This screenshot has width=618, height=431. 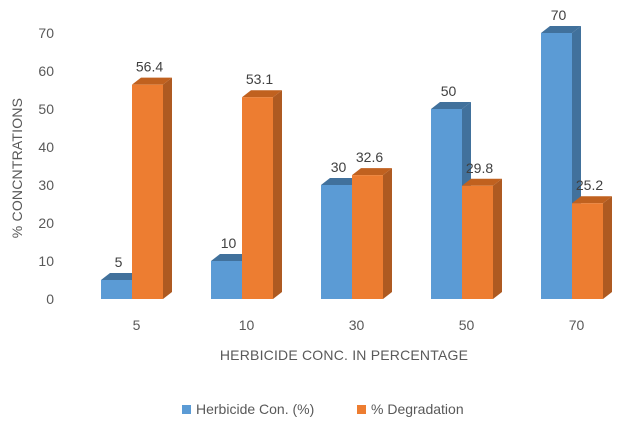 I want to click on legend-swatch-degradation, so click(x=361, y=409).